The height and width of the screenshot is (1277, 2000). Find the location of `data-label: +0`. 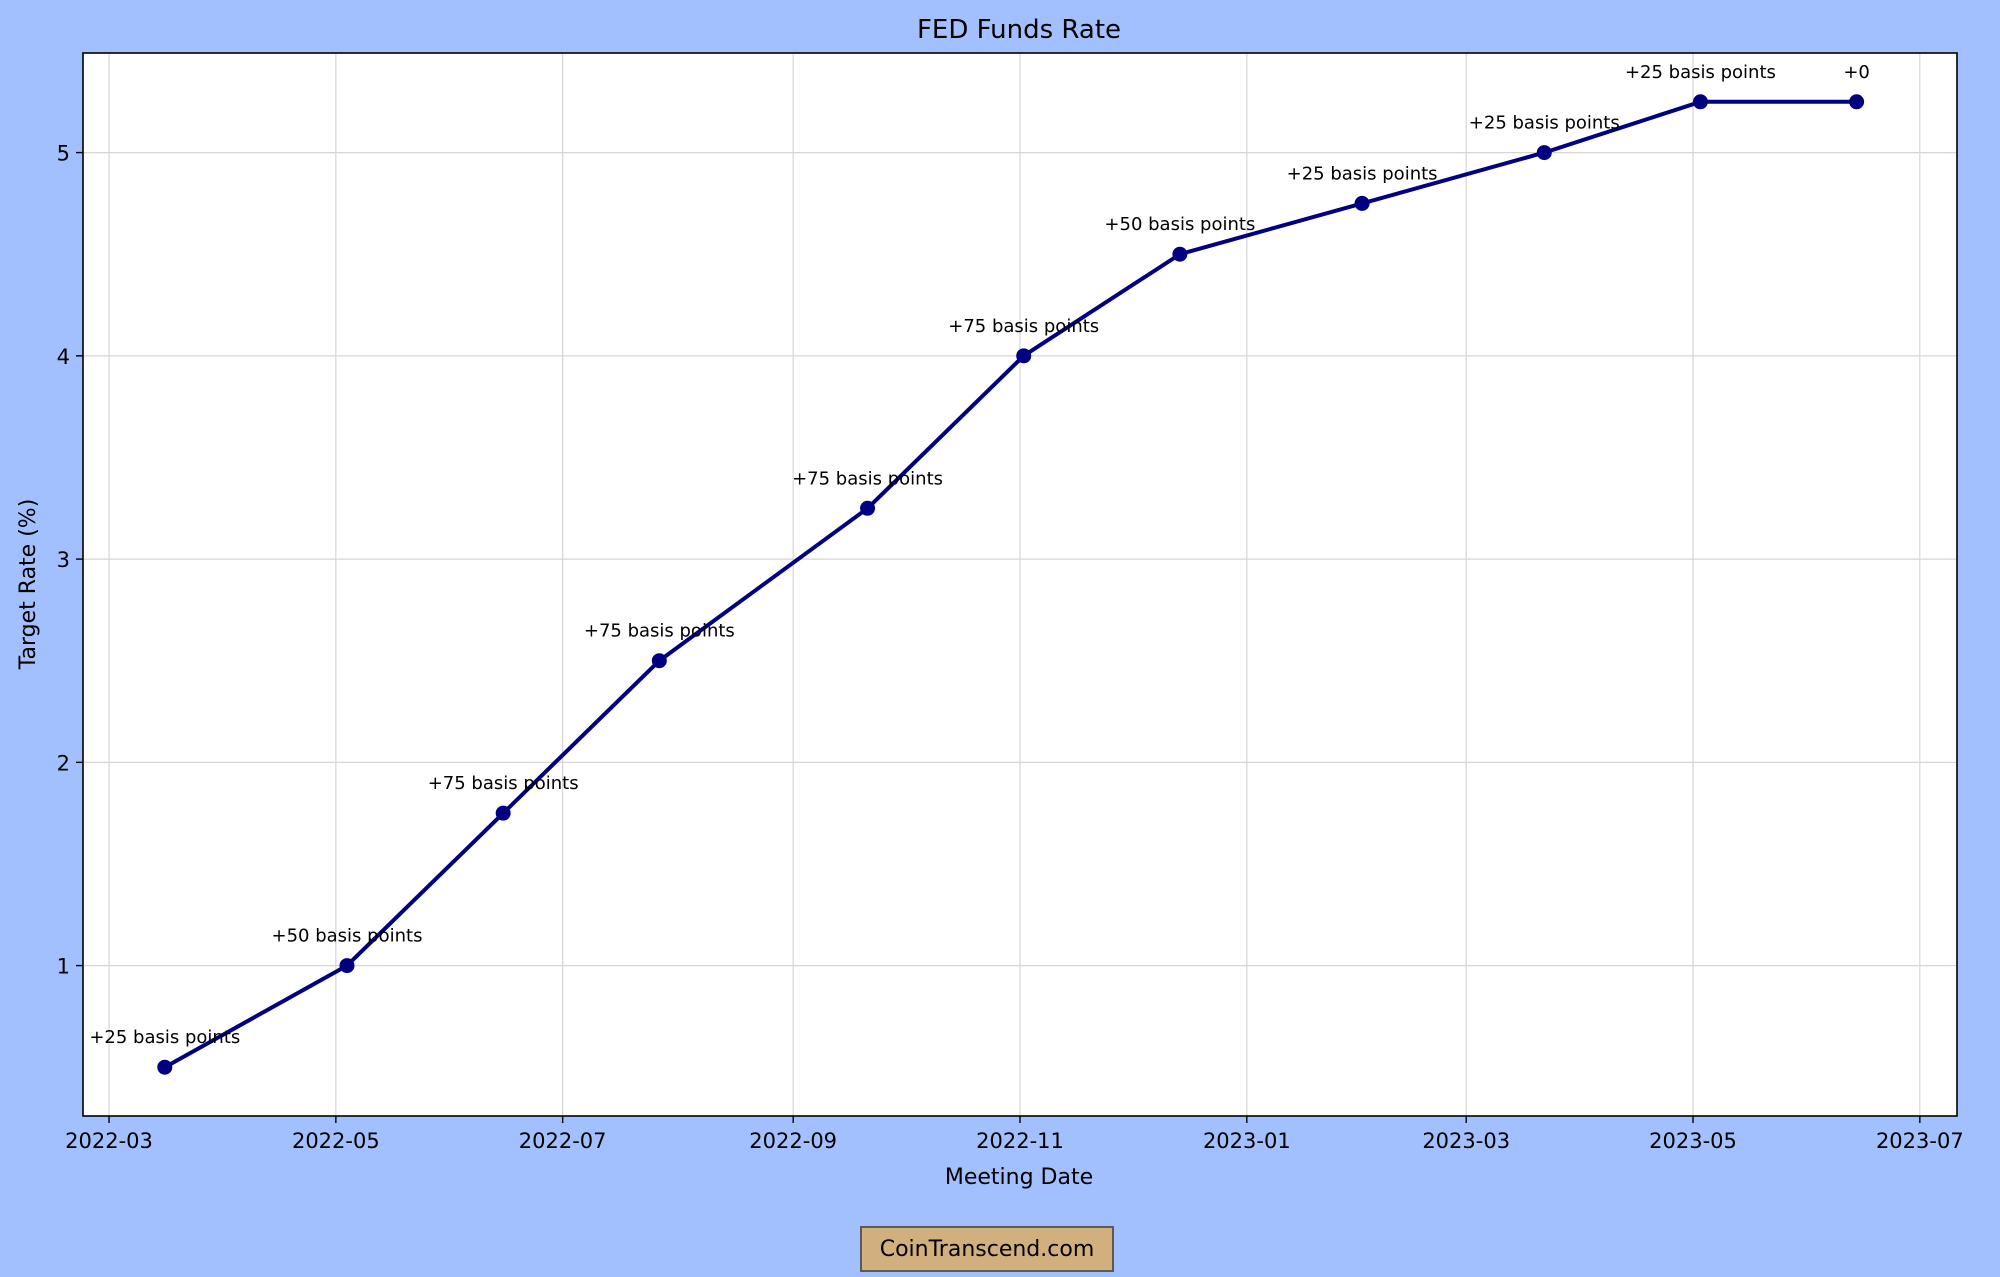

data-label: +0 is located at coordinates (1856, 72).